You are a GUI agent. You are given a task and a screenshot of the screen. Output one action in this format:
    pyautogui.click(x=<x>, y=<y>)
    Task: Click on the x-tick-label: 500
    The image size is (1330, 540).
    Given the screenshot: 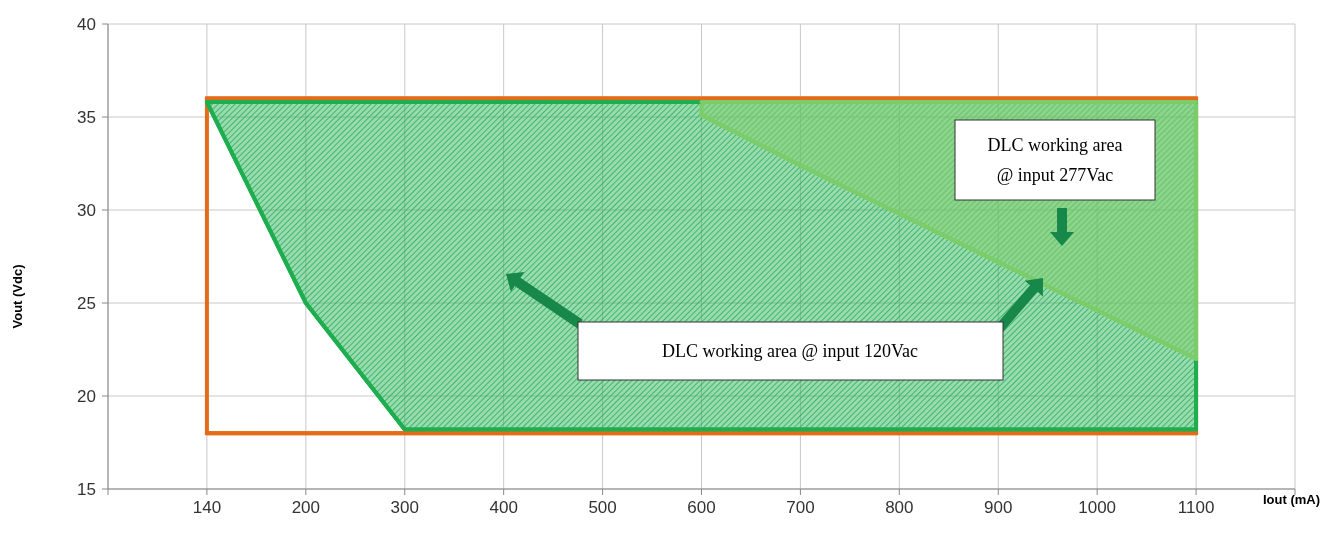 What is the action you would take?
    pyautogui.click(x=602, y=507)
    